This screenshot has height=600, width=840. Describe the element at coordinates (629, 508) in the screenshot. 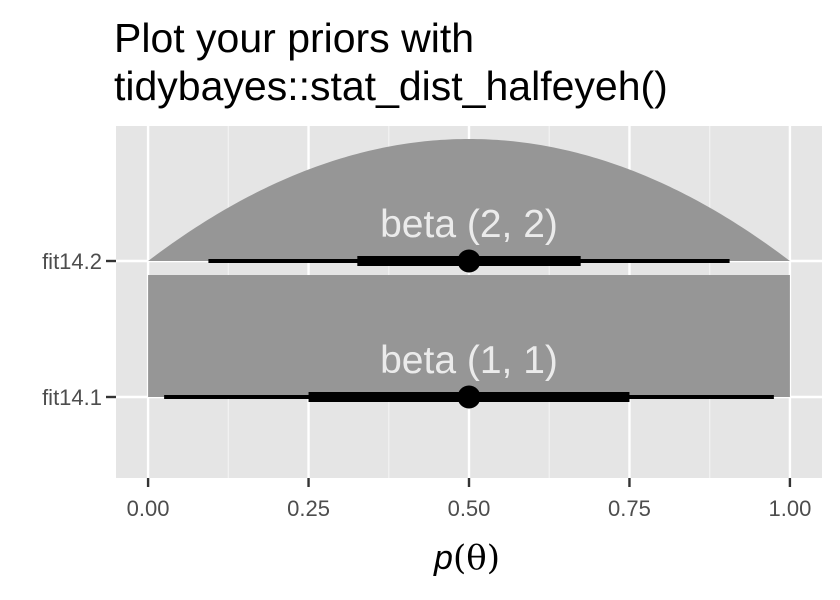

I see `x-tick-label: 0.75` at that location.